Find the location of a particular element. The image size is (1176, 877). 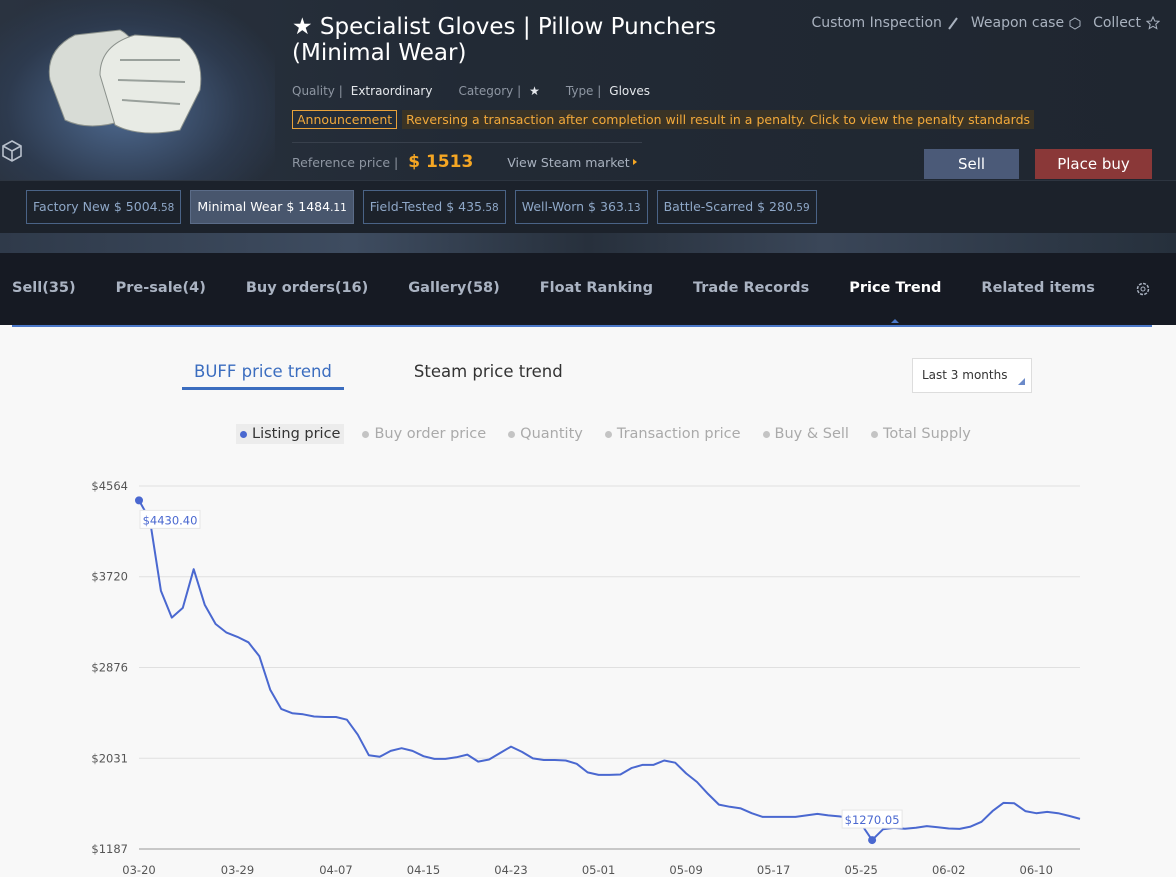

3d-icon is located at coordinates (12, 151).